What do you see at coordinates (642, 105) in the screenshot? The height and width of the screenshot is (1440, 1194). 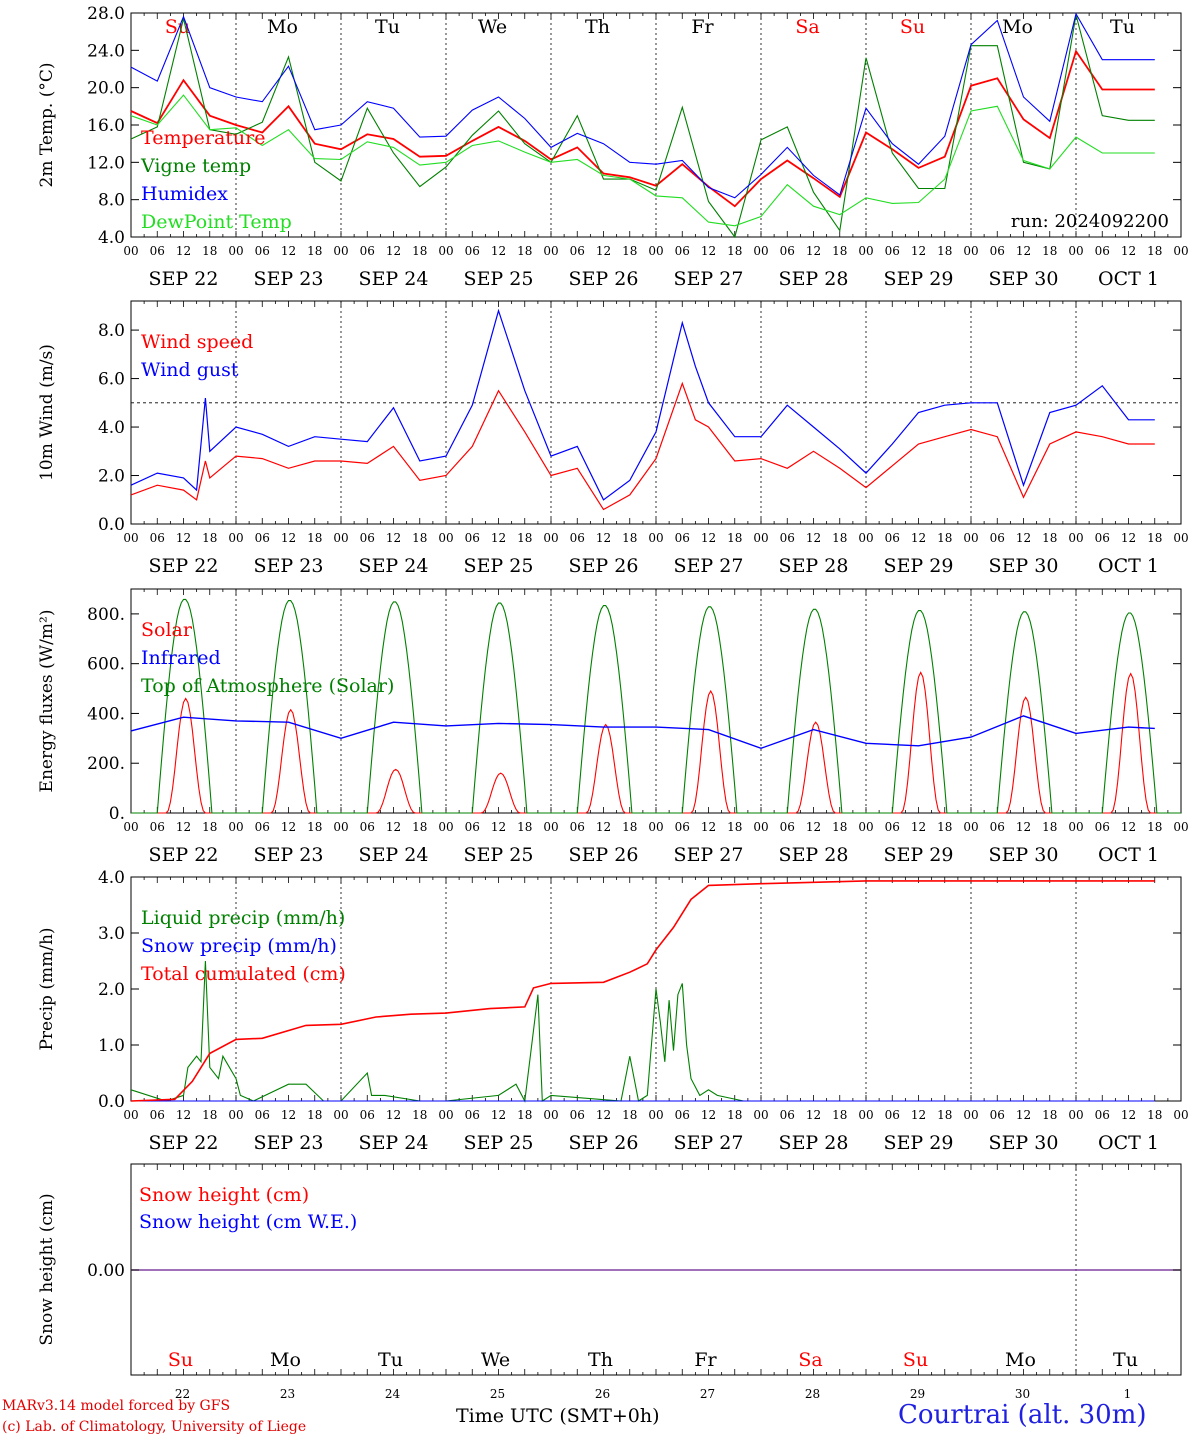 I see `temp-series-blue` at bounding box center [642, 105].